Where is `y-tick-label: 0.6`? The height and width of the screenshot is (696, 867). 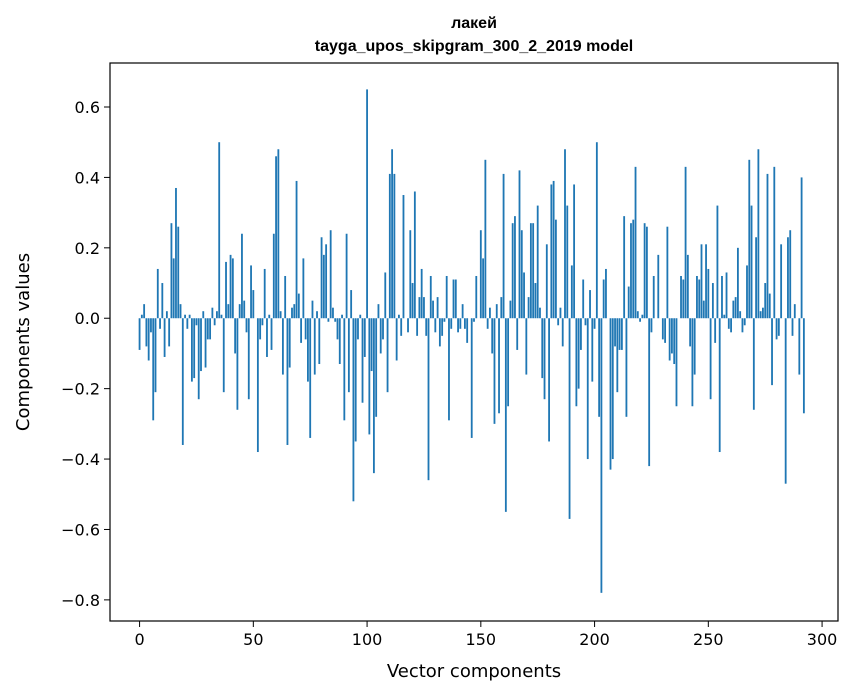 y-tick-label: 0.6 is located at coordinates (87, 107).